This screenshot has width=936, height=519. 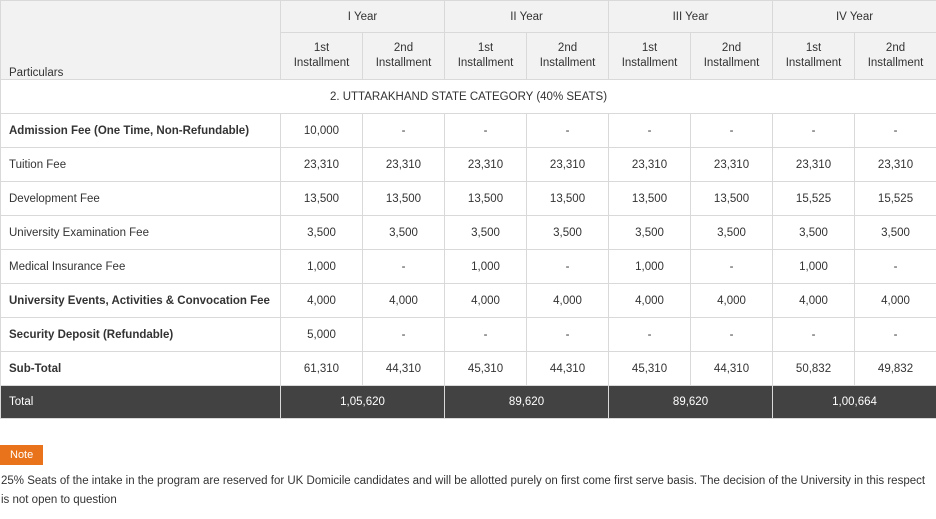 What do you see at coordinates (362, 402) in the screenshot?
I see `total-cell: 1,05,620` at bounding box center [362, 402].